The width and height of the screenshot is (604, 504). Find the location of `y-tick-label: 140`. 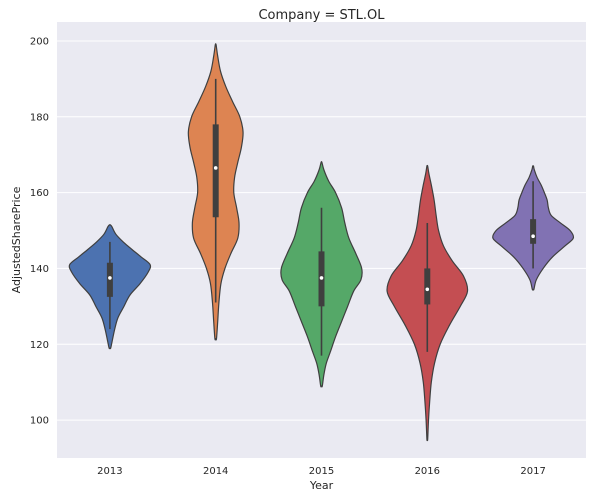

y-tick-label: 140 is located at coordinates (39, 269).